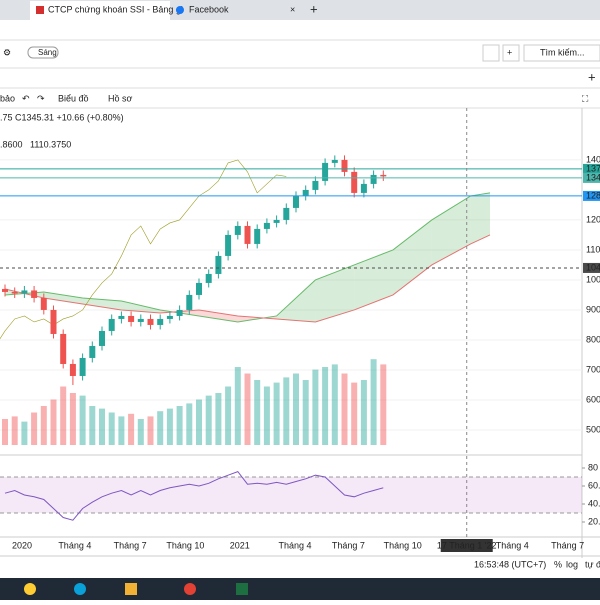 The width and height of the screenshot is (600, 605). I want to click on cloud-line, so click(247, 278).